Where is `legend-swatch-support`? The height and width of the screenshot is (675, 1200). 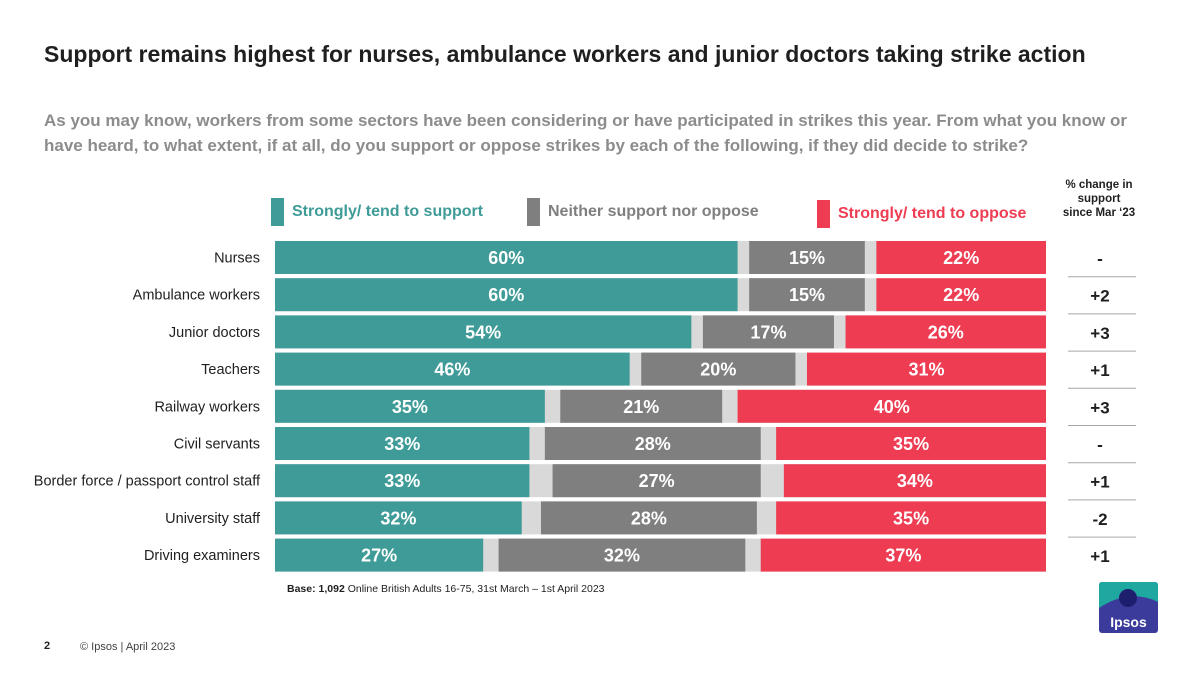 legend-swatch-support is located at coordinates (277, 212).